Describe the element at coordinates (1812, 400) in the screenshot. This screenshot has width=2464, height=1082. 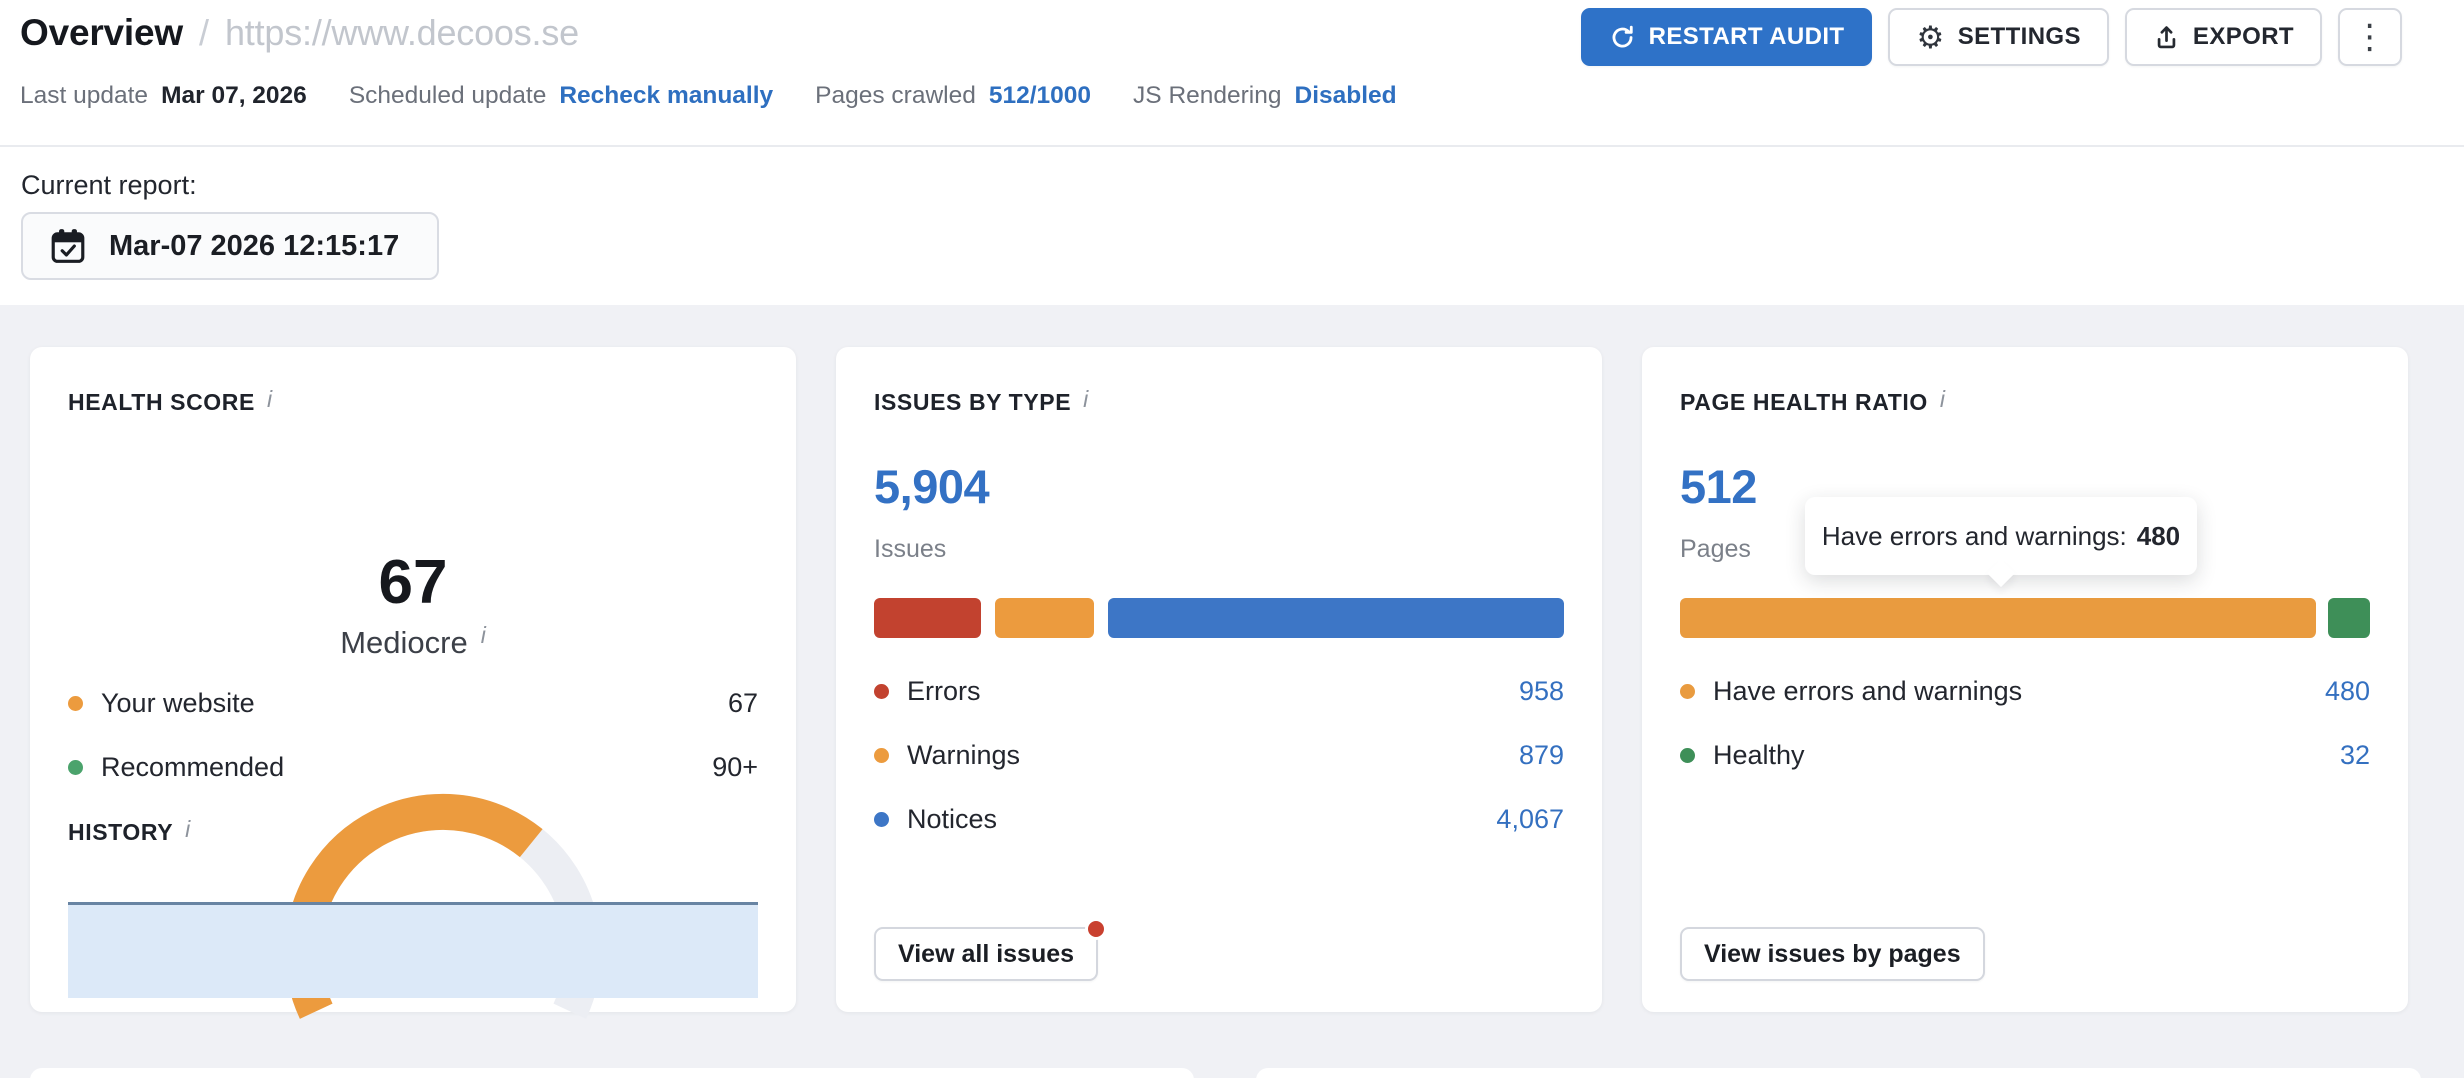
I see `page-health-ratio-title: PAGE HEALTH RATIO i` at that location.